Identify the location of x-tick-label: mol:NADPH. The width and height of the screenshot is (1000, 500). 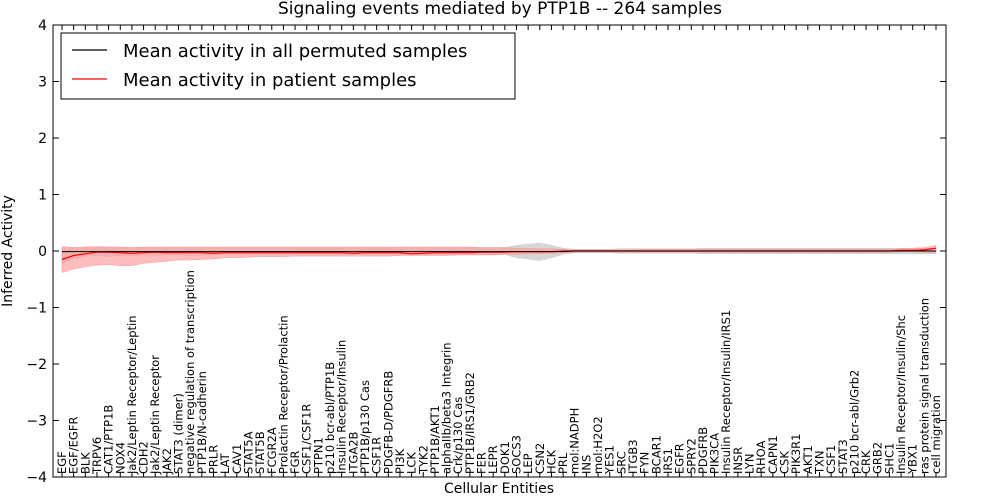
(575, 441).